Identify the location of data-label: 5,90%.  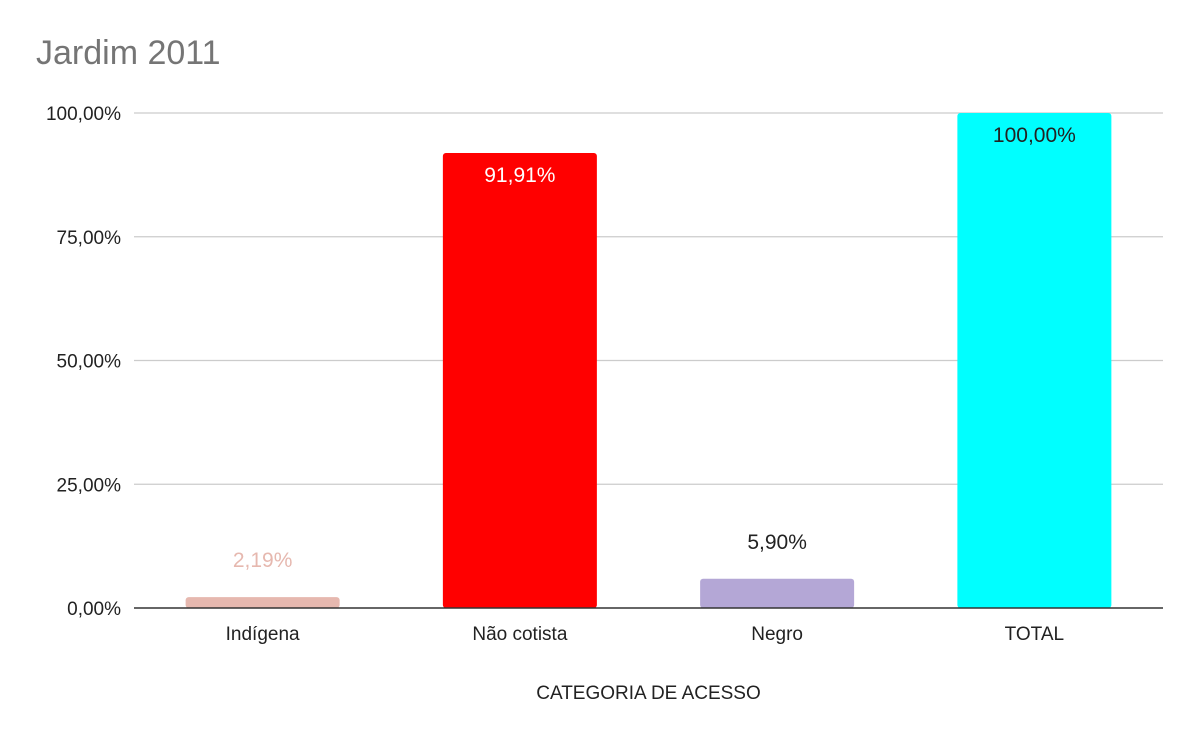
(777, 542).